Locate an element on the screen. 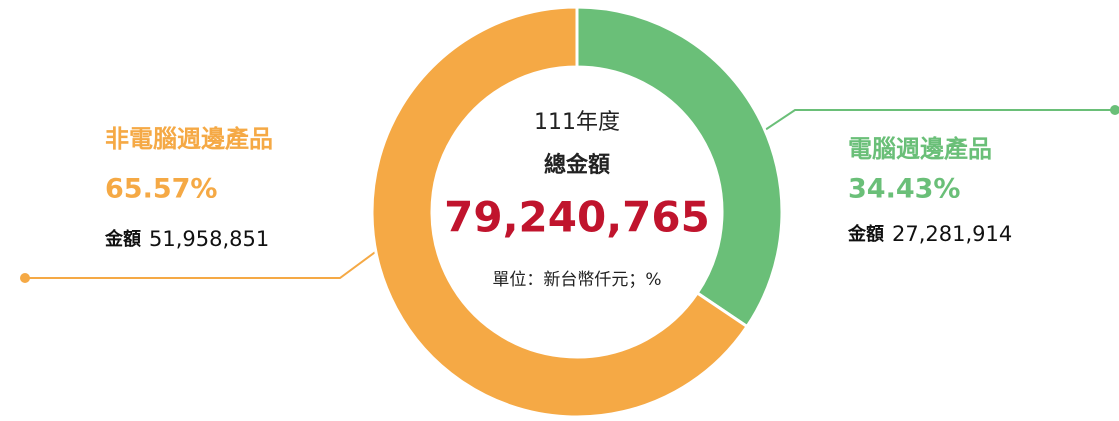 Image resolution: width=1119 pixels, height=421 pixels. slice-label: 非電腦週邊產品 65.57% 金額 51,958,851 is located at coordinates (199, 204).